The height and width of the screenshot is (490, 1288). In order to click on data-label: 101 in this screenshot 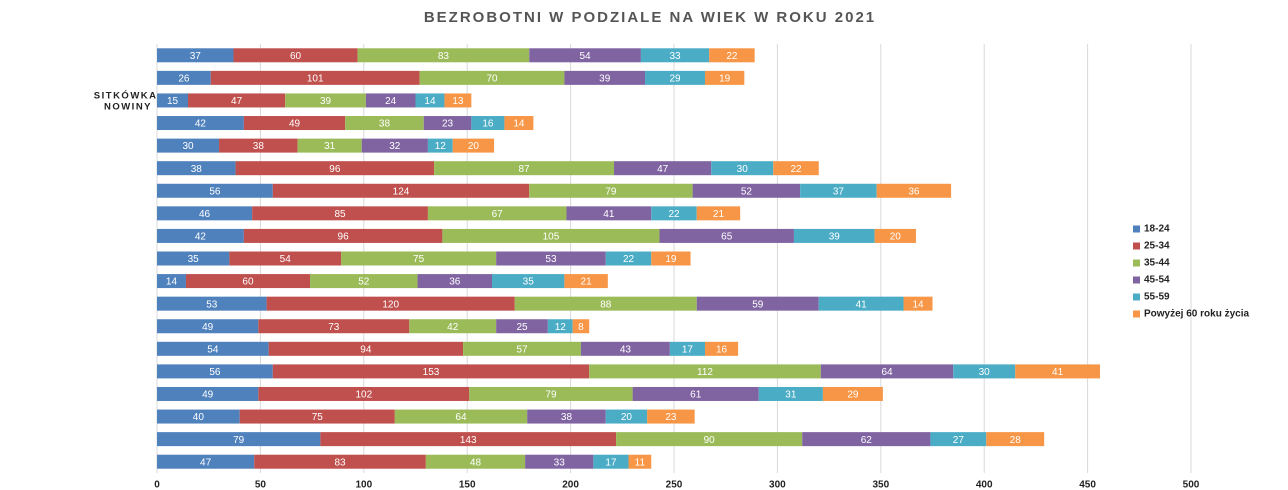, I will do `click(315, 79)`.